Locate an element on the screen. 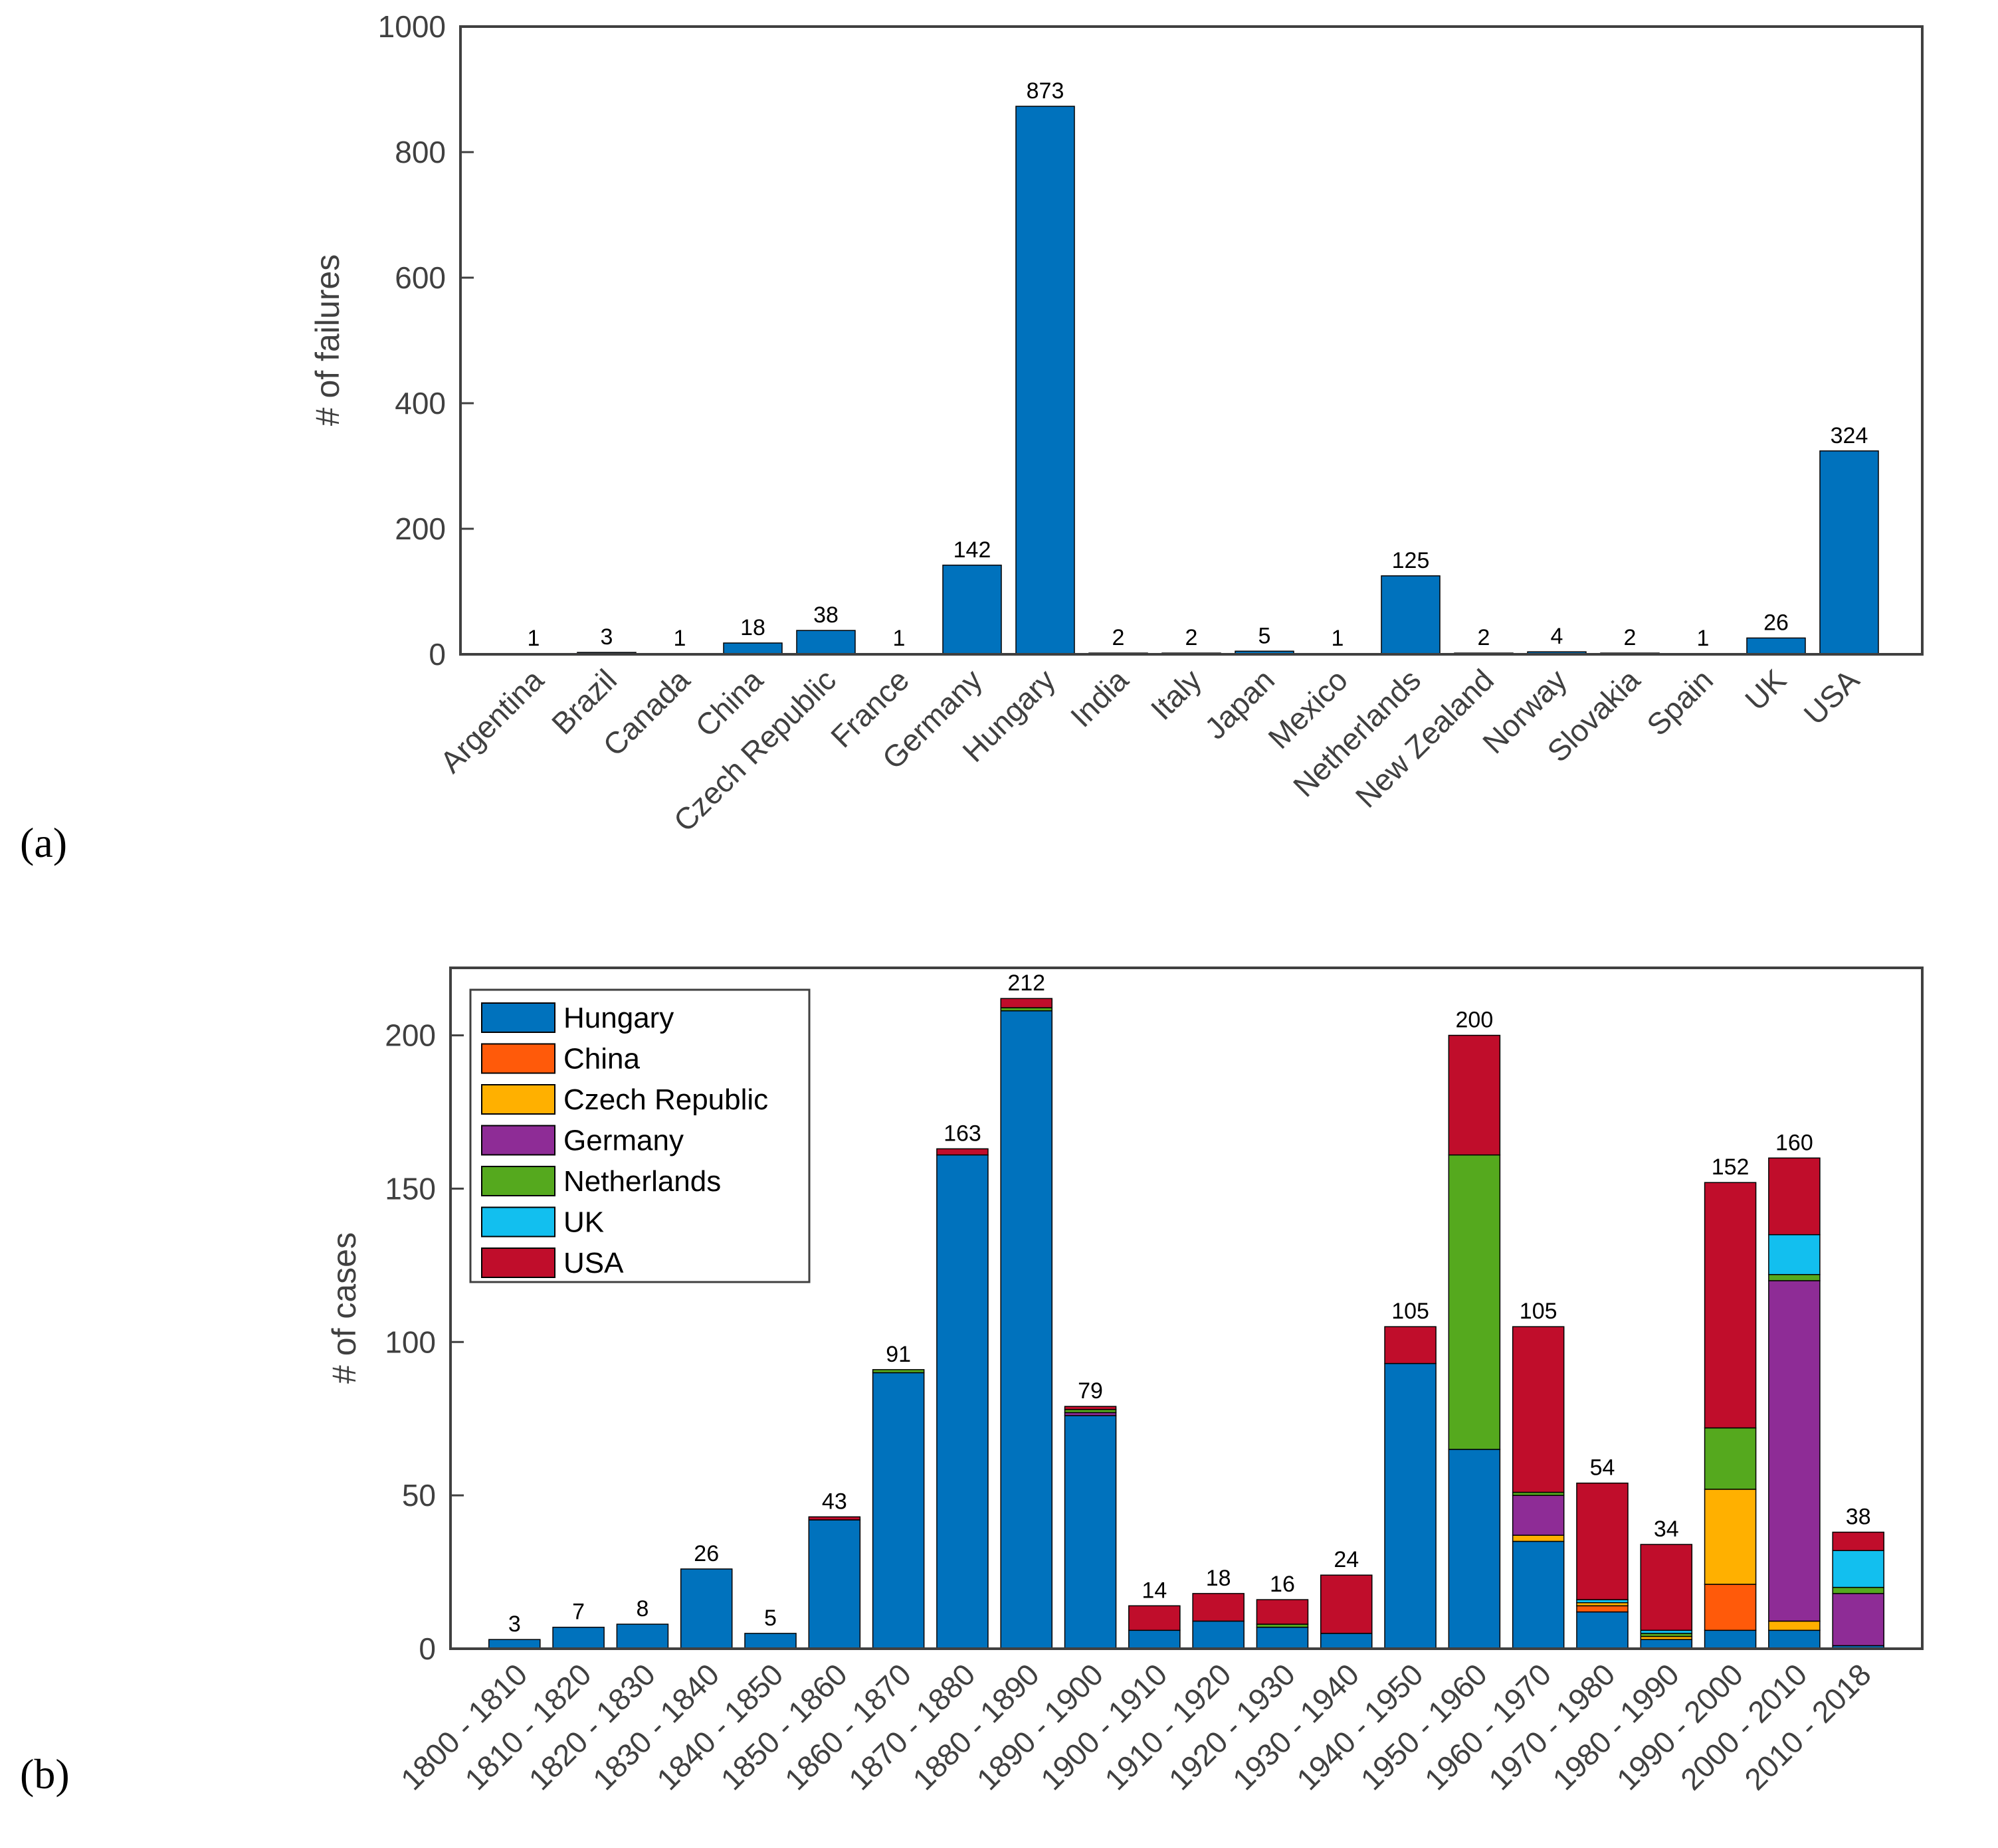 This screenshot has width=1998, height=1848. data-label: 152 is located at coordinates (1730, 1167).